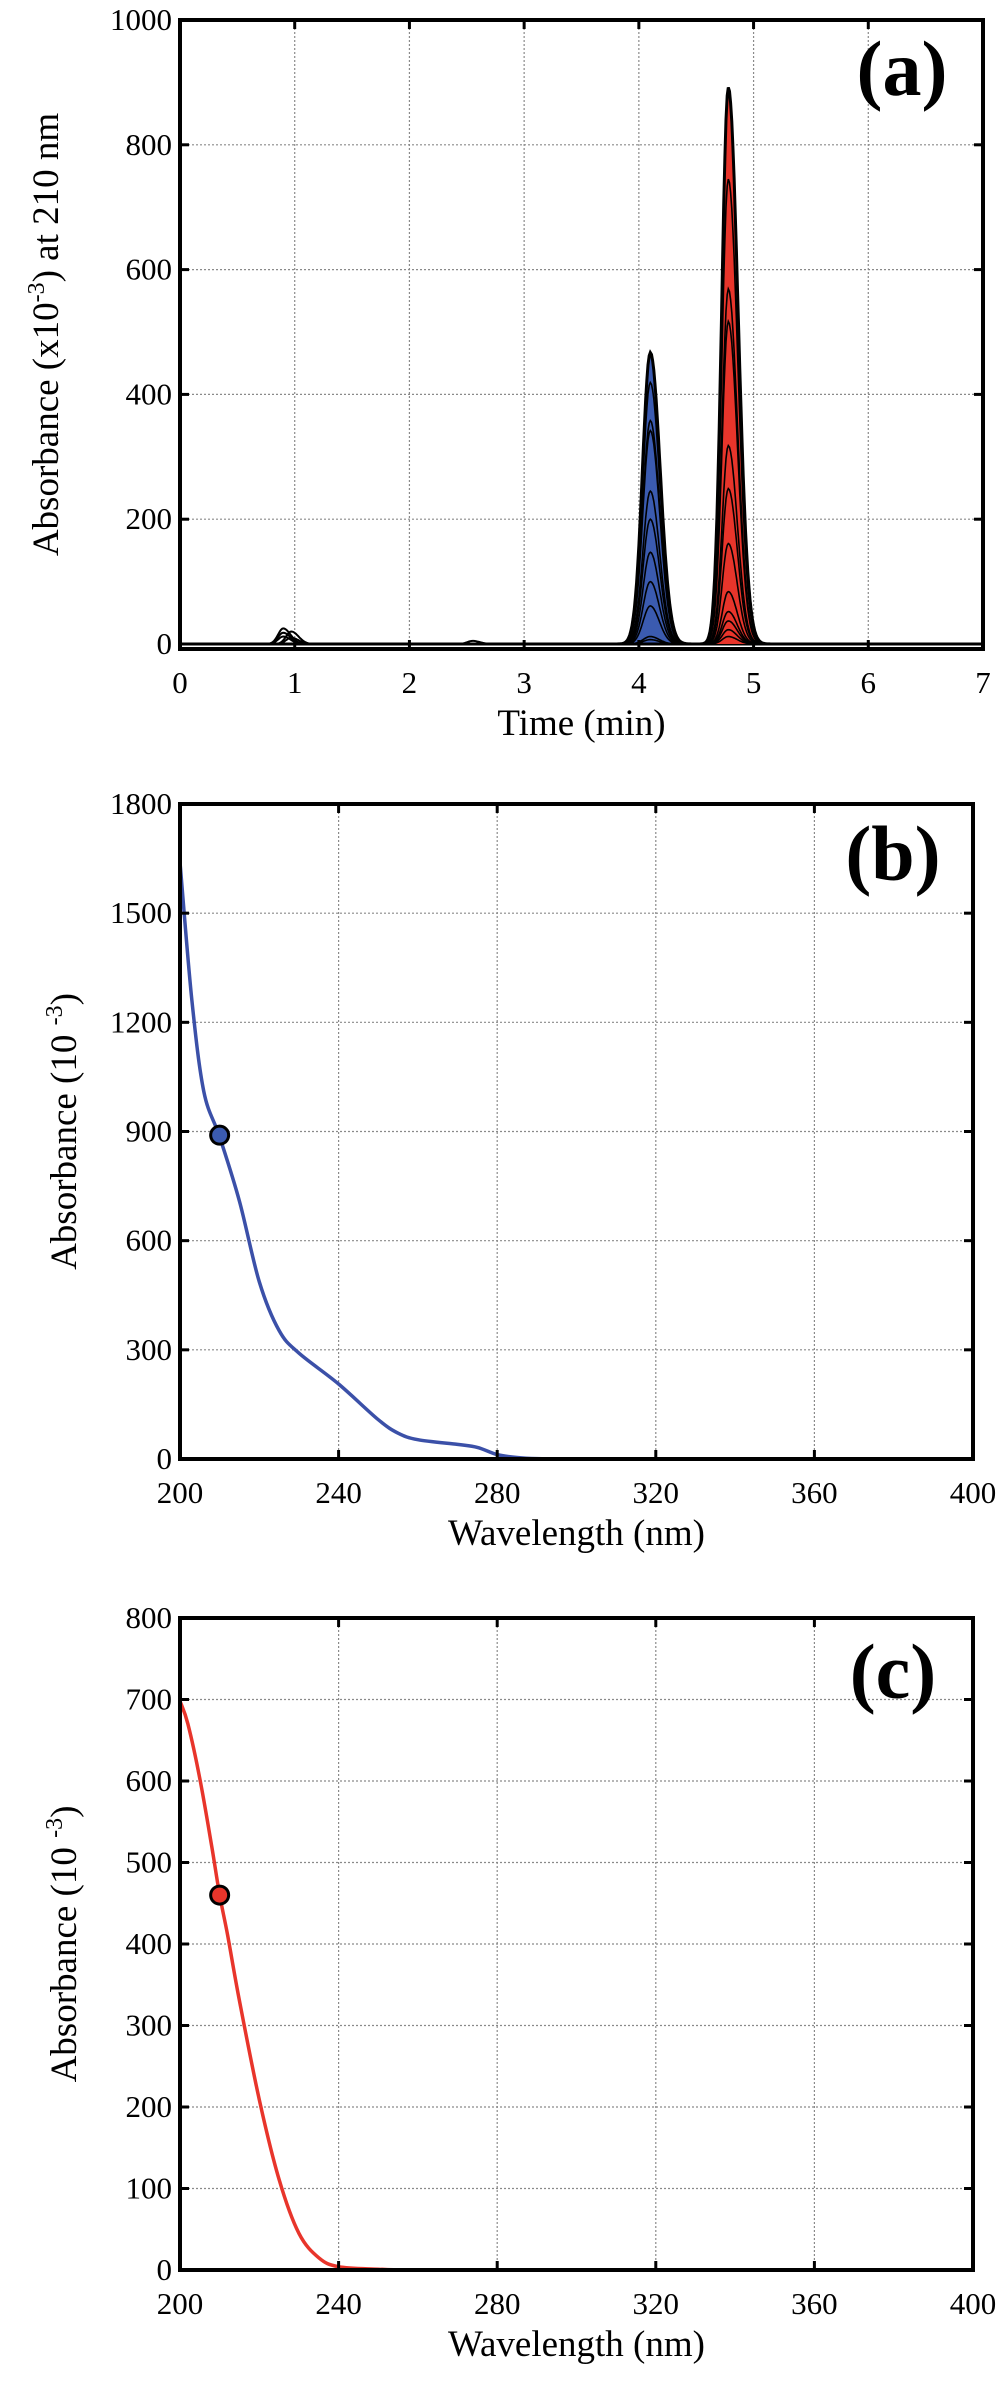 The height and width of the screenshot is (2391, 1002). Describe the element at coordinates (410, 682) in the screenshot. I see `x-tick-label: 2` at that location.